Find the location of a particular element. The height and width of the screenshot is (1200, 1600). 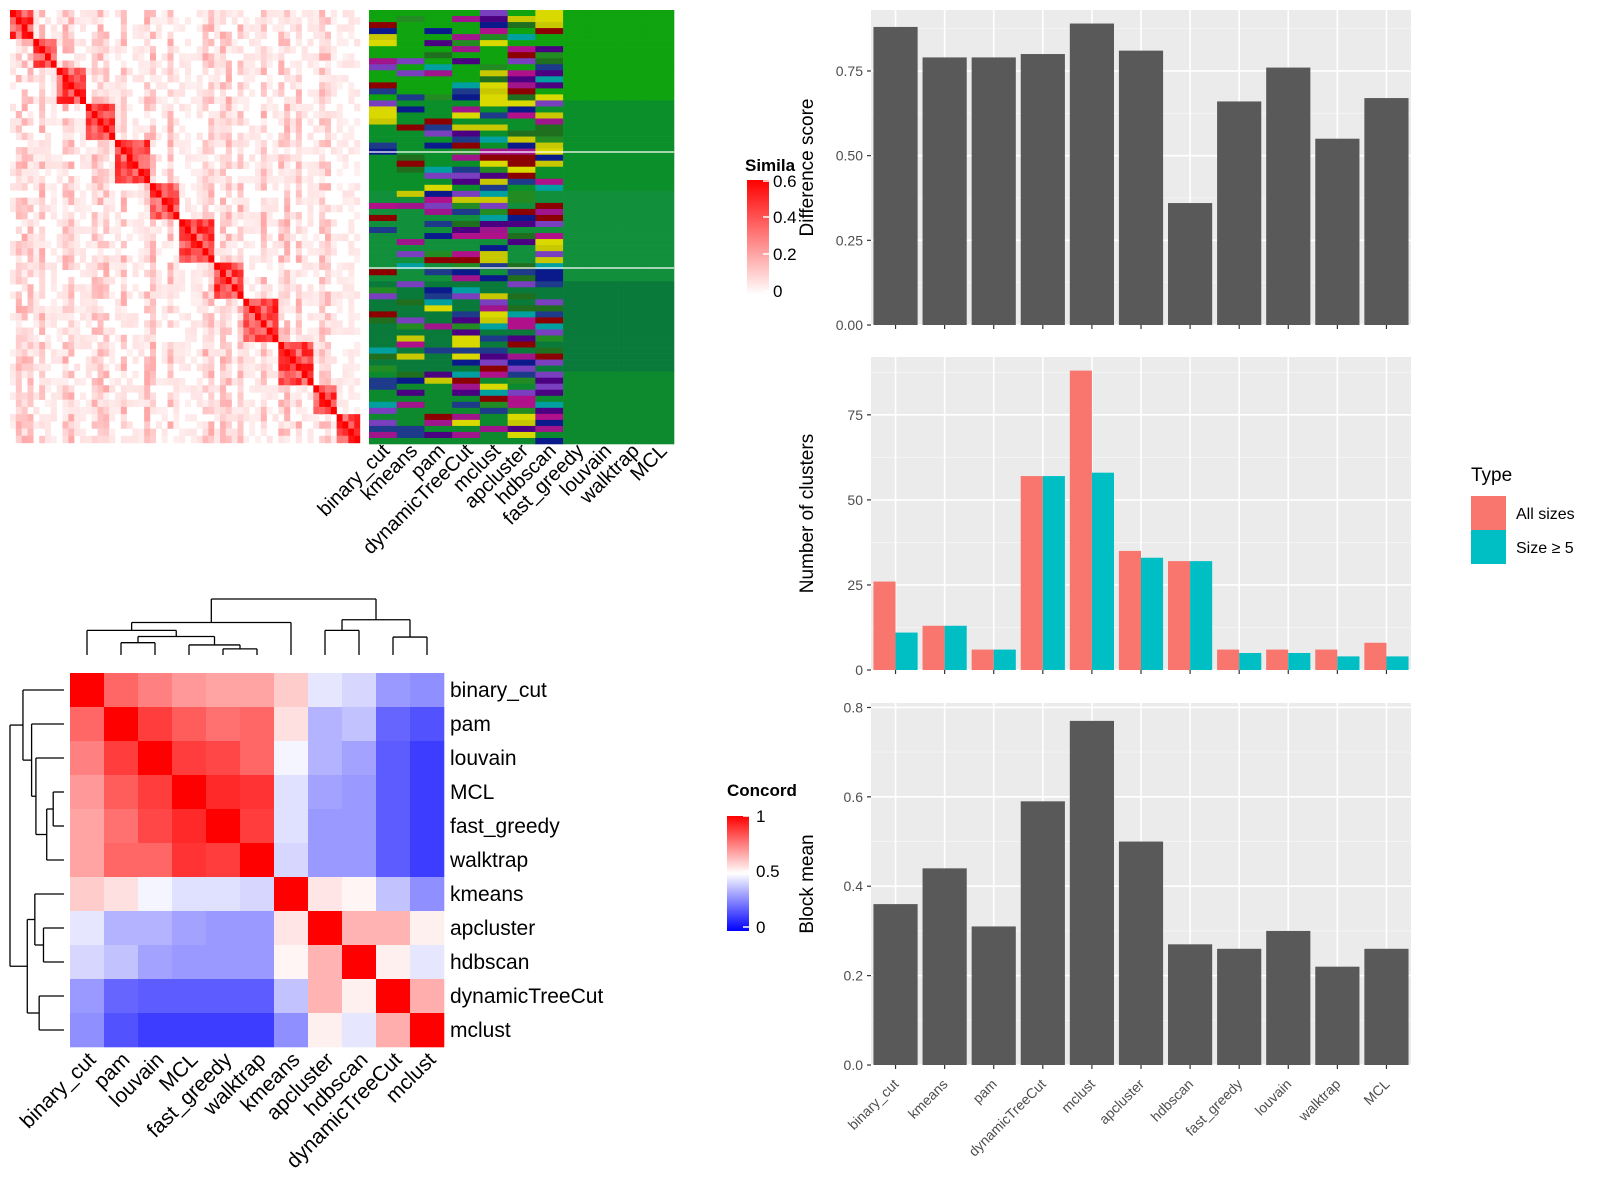

x-tick-label: MCL is located at coordinates (1376, 1092).